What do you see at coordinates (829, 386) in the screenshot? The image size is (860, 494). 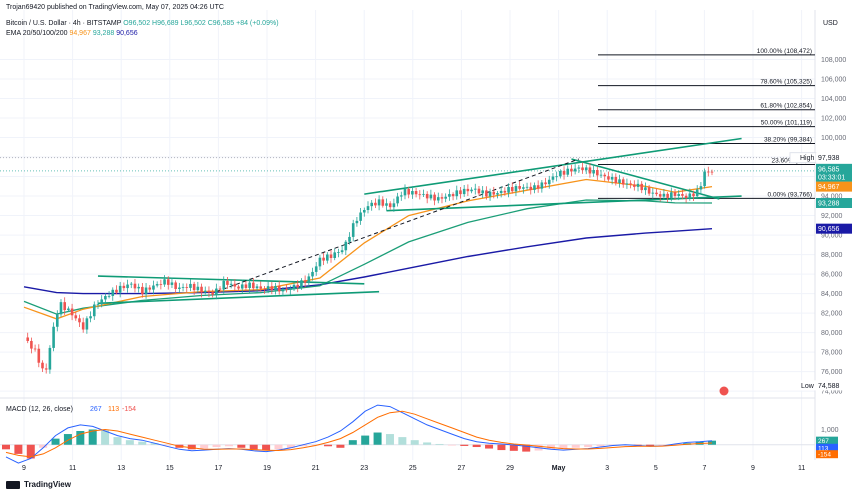 I see `low-price-tag: 74,588` at bounding box center [829, 386].